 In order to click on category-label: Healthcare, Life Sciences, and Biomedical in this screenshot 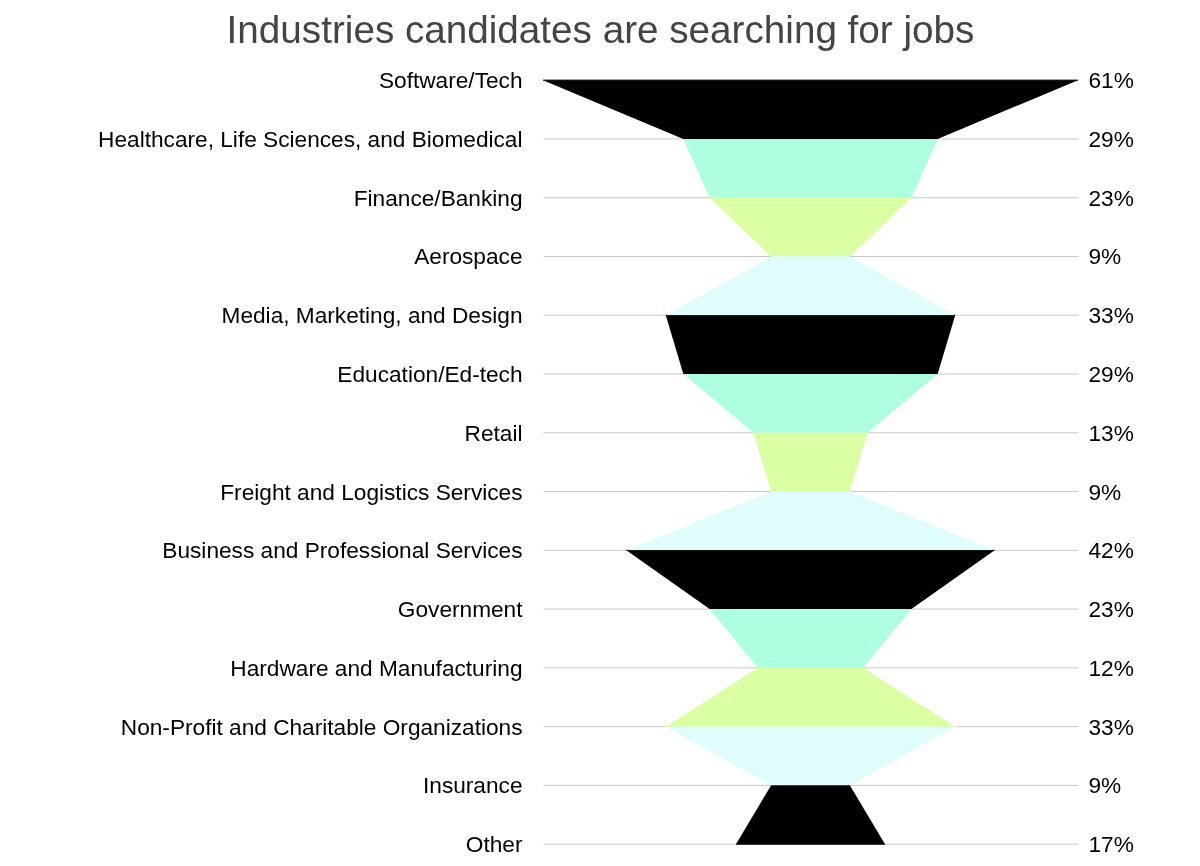, I will do `click(310, 138)`.